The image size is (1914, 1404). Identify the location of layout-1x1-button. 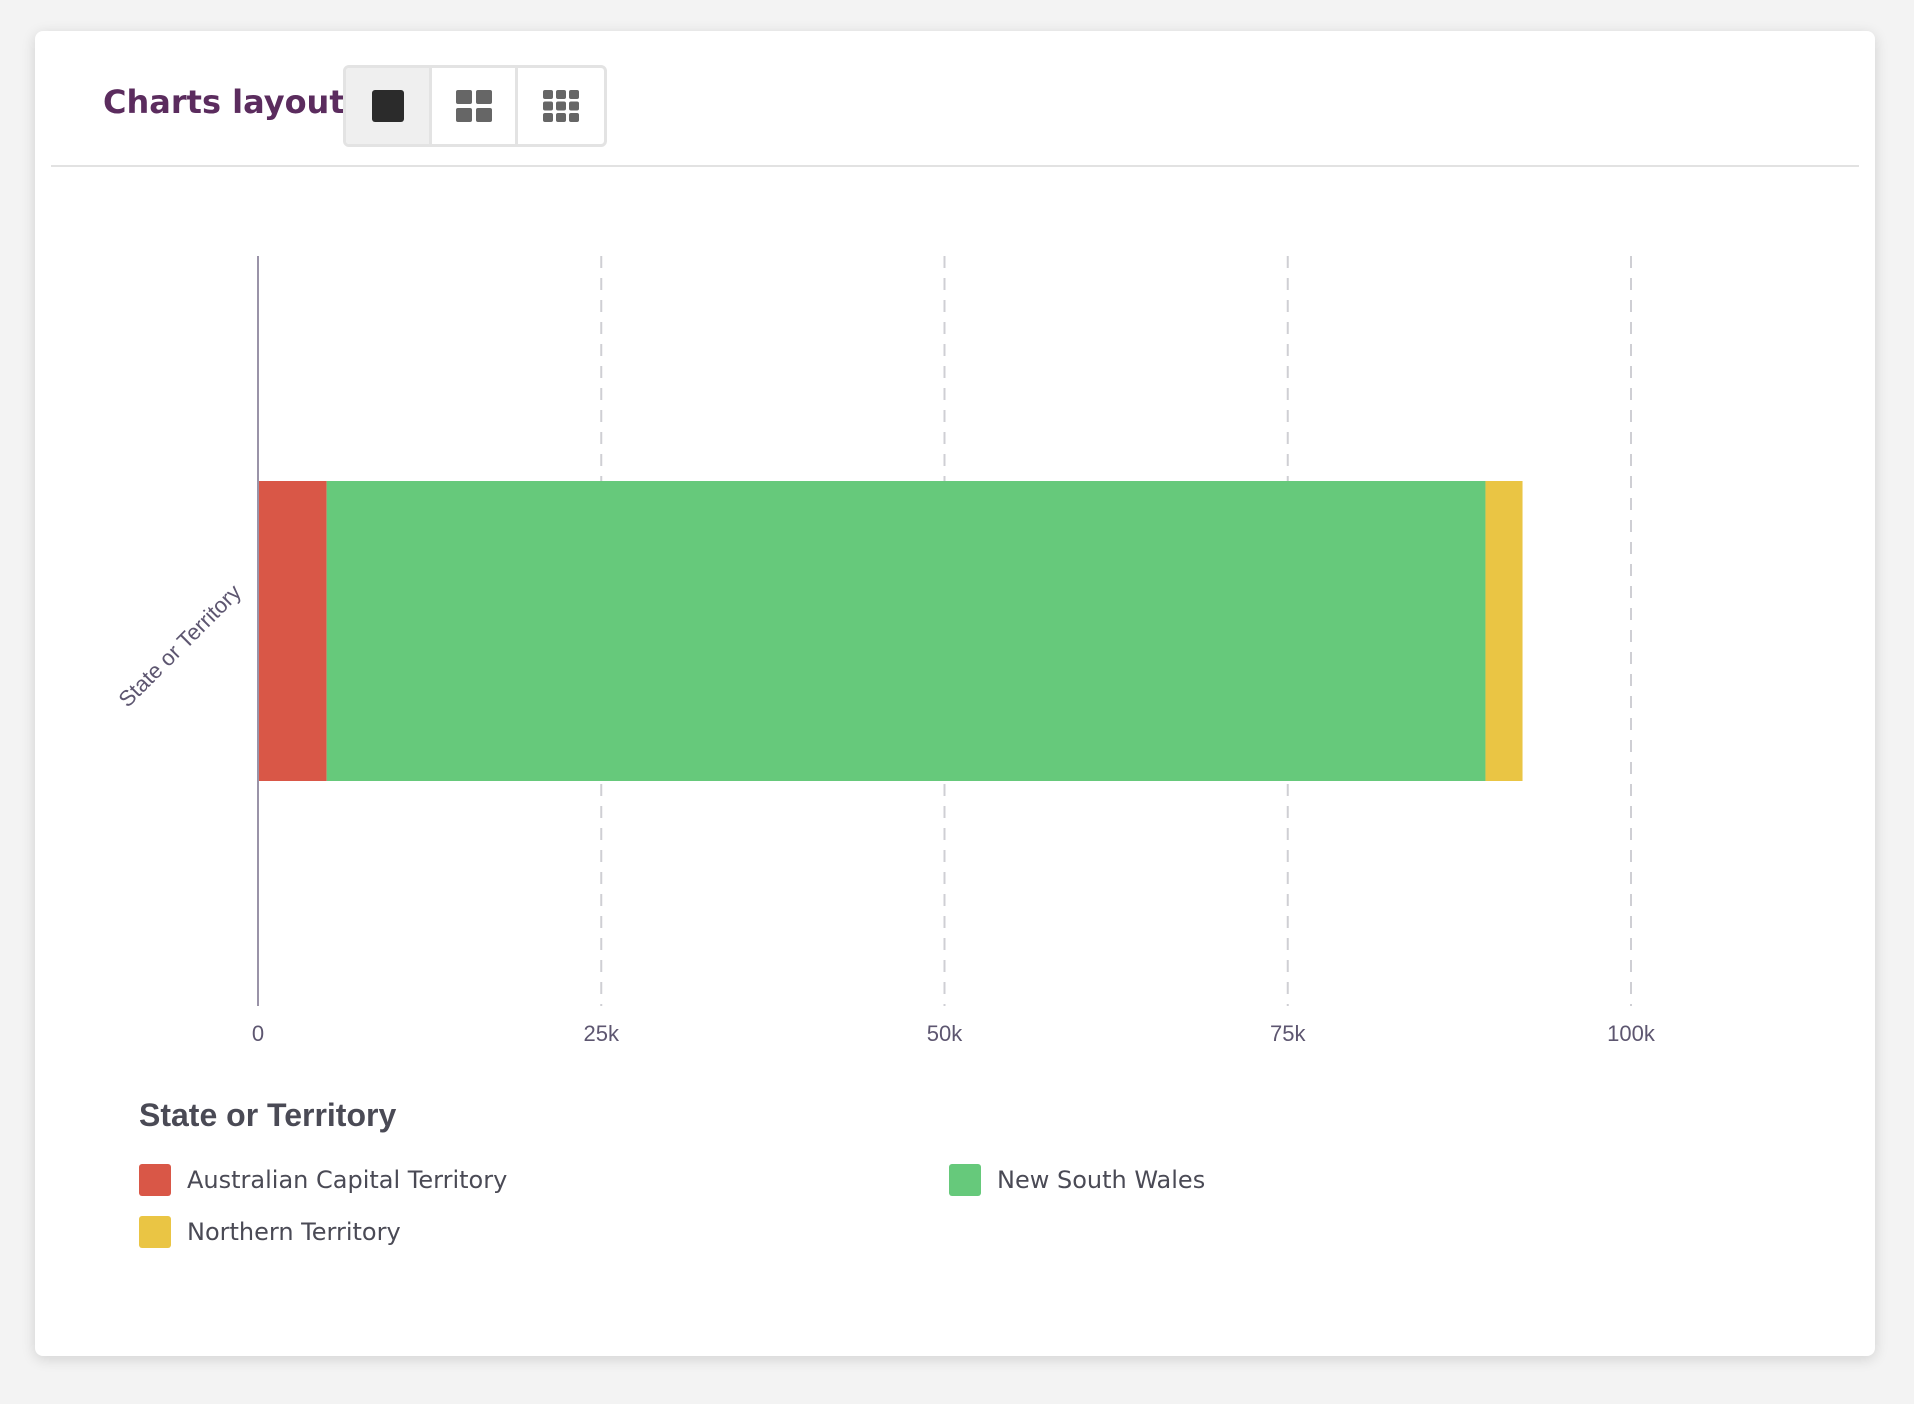
(389, 106).